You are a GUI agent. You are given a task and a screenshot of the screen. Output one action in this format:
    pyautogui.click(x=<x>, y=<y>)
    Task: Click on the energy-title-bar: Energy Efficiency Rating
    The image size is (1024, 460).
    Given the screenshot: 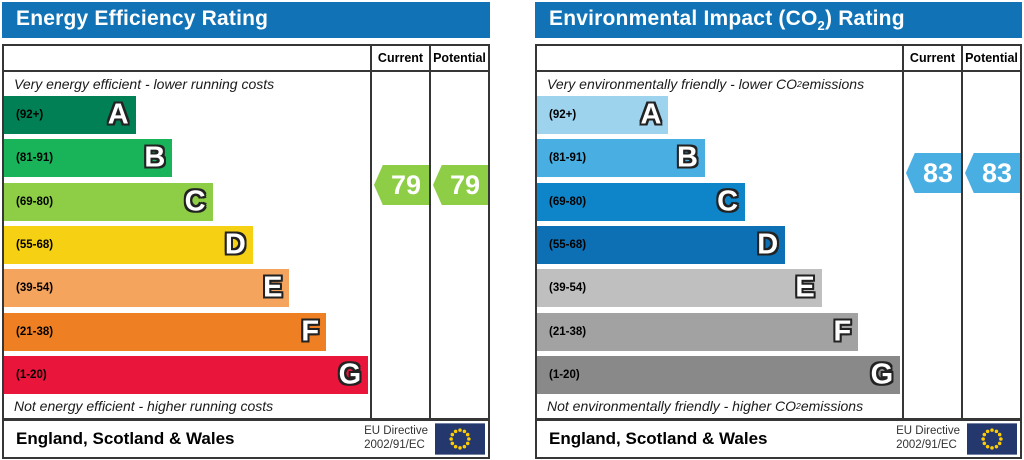 What is the action you would take?
    pyautogui.click(x=246, y=20)
    